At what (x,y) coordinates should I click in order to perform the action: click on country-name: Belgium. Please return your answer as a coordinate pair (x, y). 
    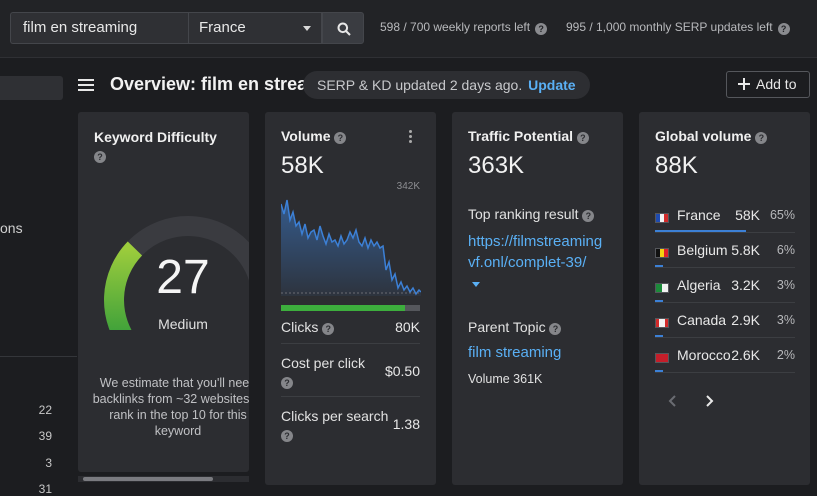
    Looking at the image, I should click on (702, 250).